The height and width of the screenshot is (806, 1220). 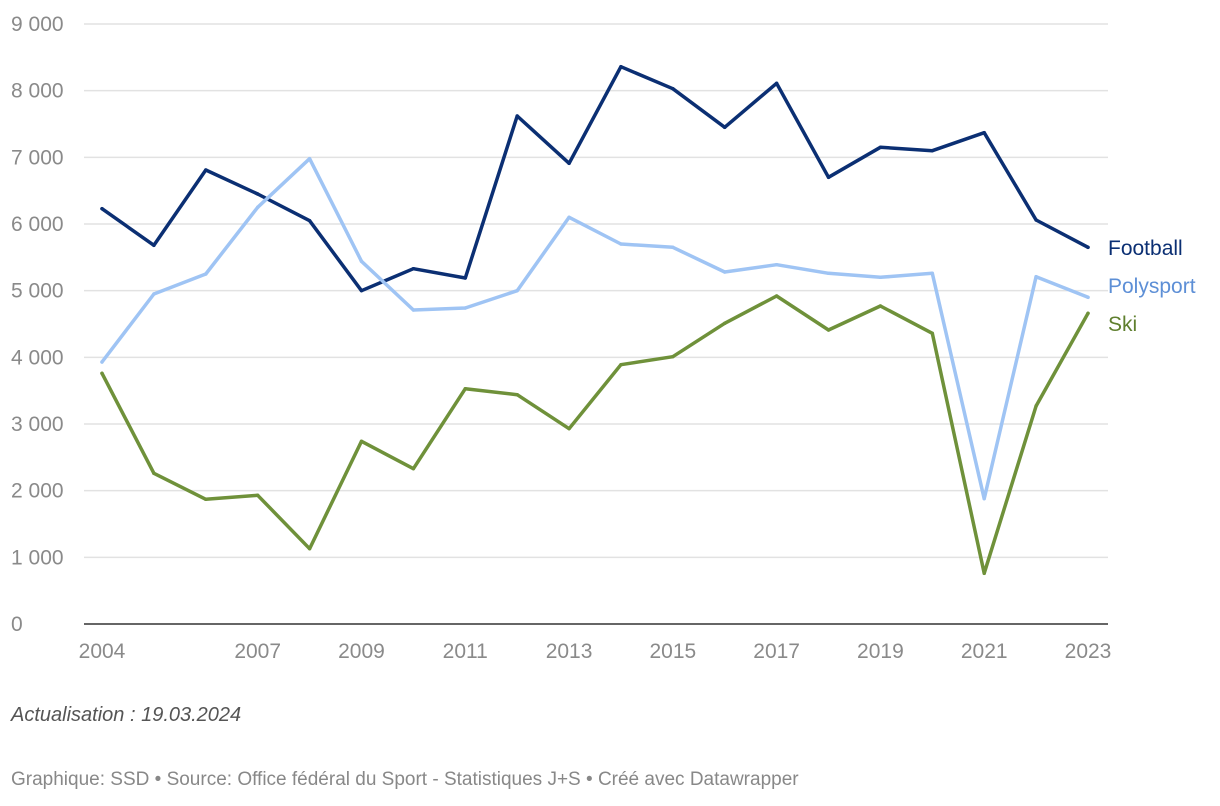 What do you see at coordinates (126, 715) in the screenshot?
I see `update-note: Actualisation : 19.03.2024` at bounding box center [126, 715].